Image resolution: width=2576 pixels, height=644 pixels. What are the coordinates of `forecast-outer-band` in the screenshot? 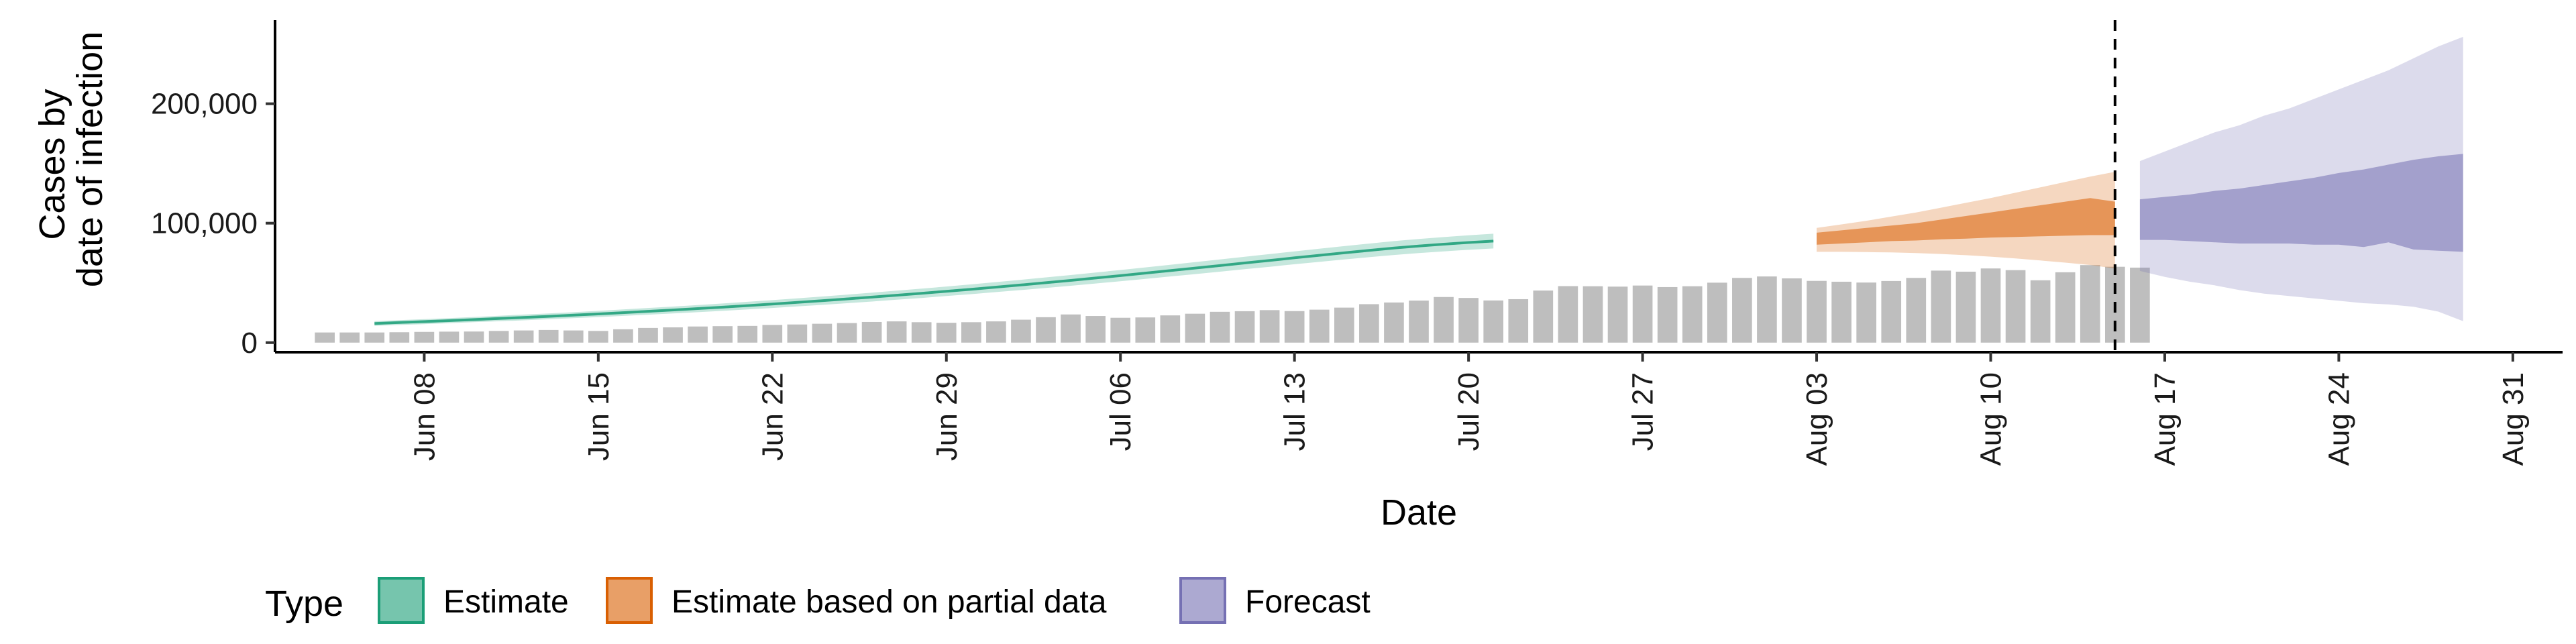 It's located at (2301, 178).